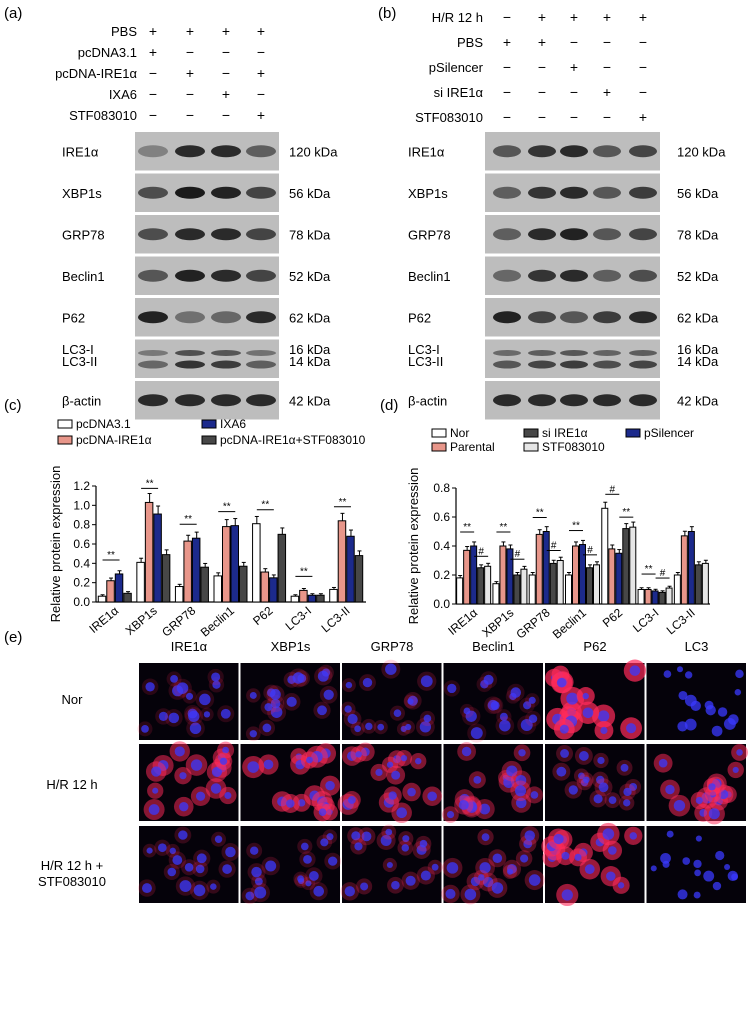 This screenshot has width=748, height=1021. I want to click on column-header: XBP1s, so click(291, 646).